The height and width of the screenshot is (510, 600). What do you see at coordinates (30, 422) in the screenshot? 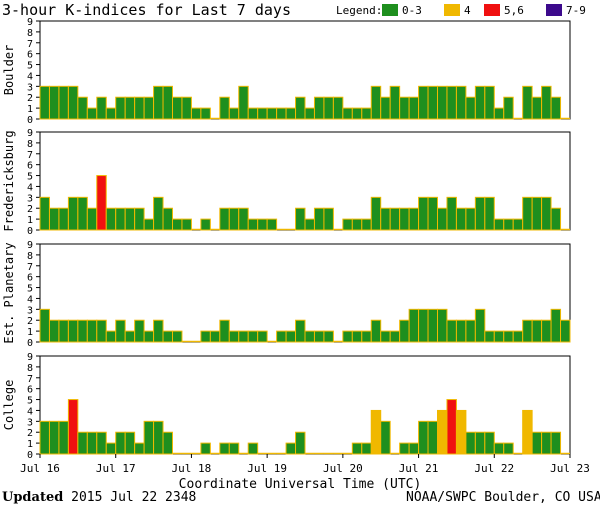
I see `y-tick-label: 3` at bounding box center [30, 422].